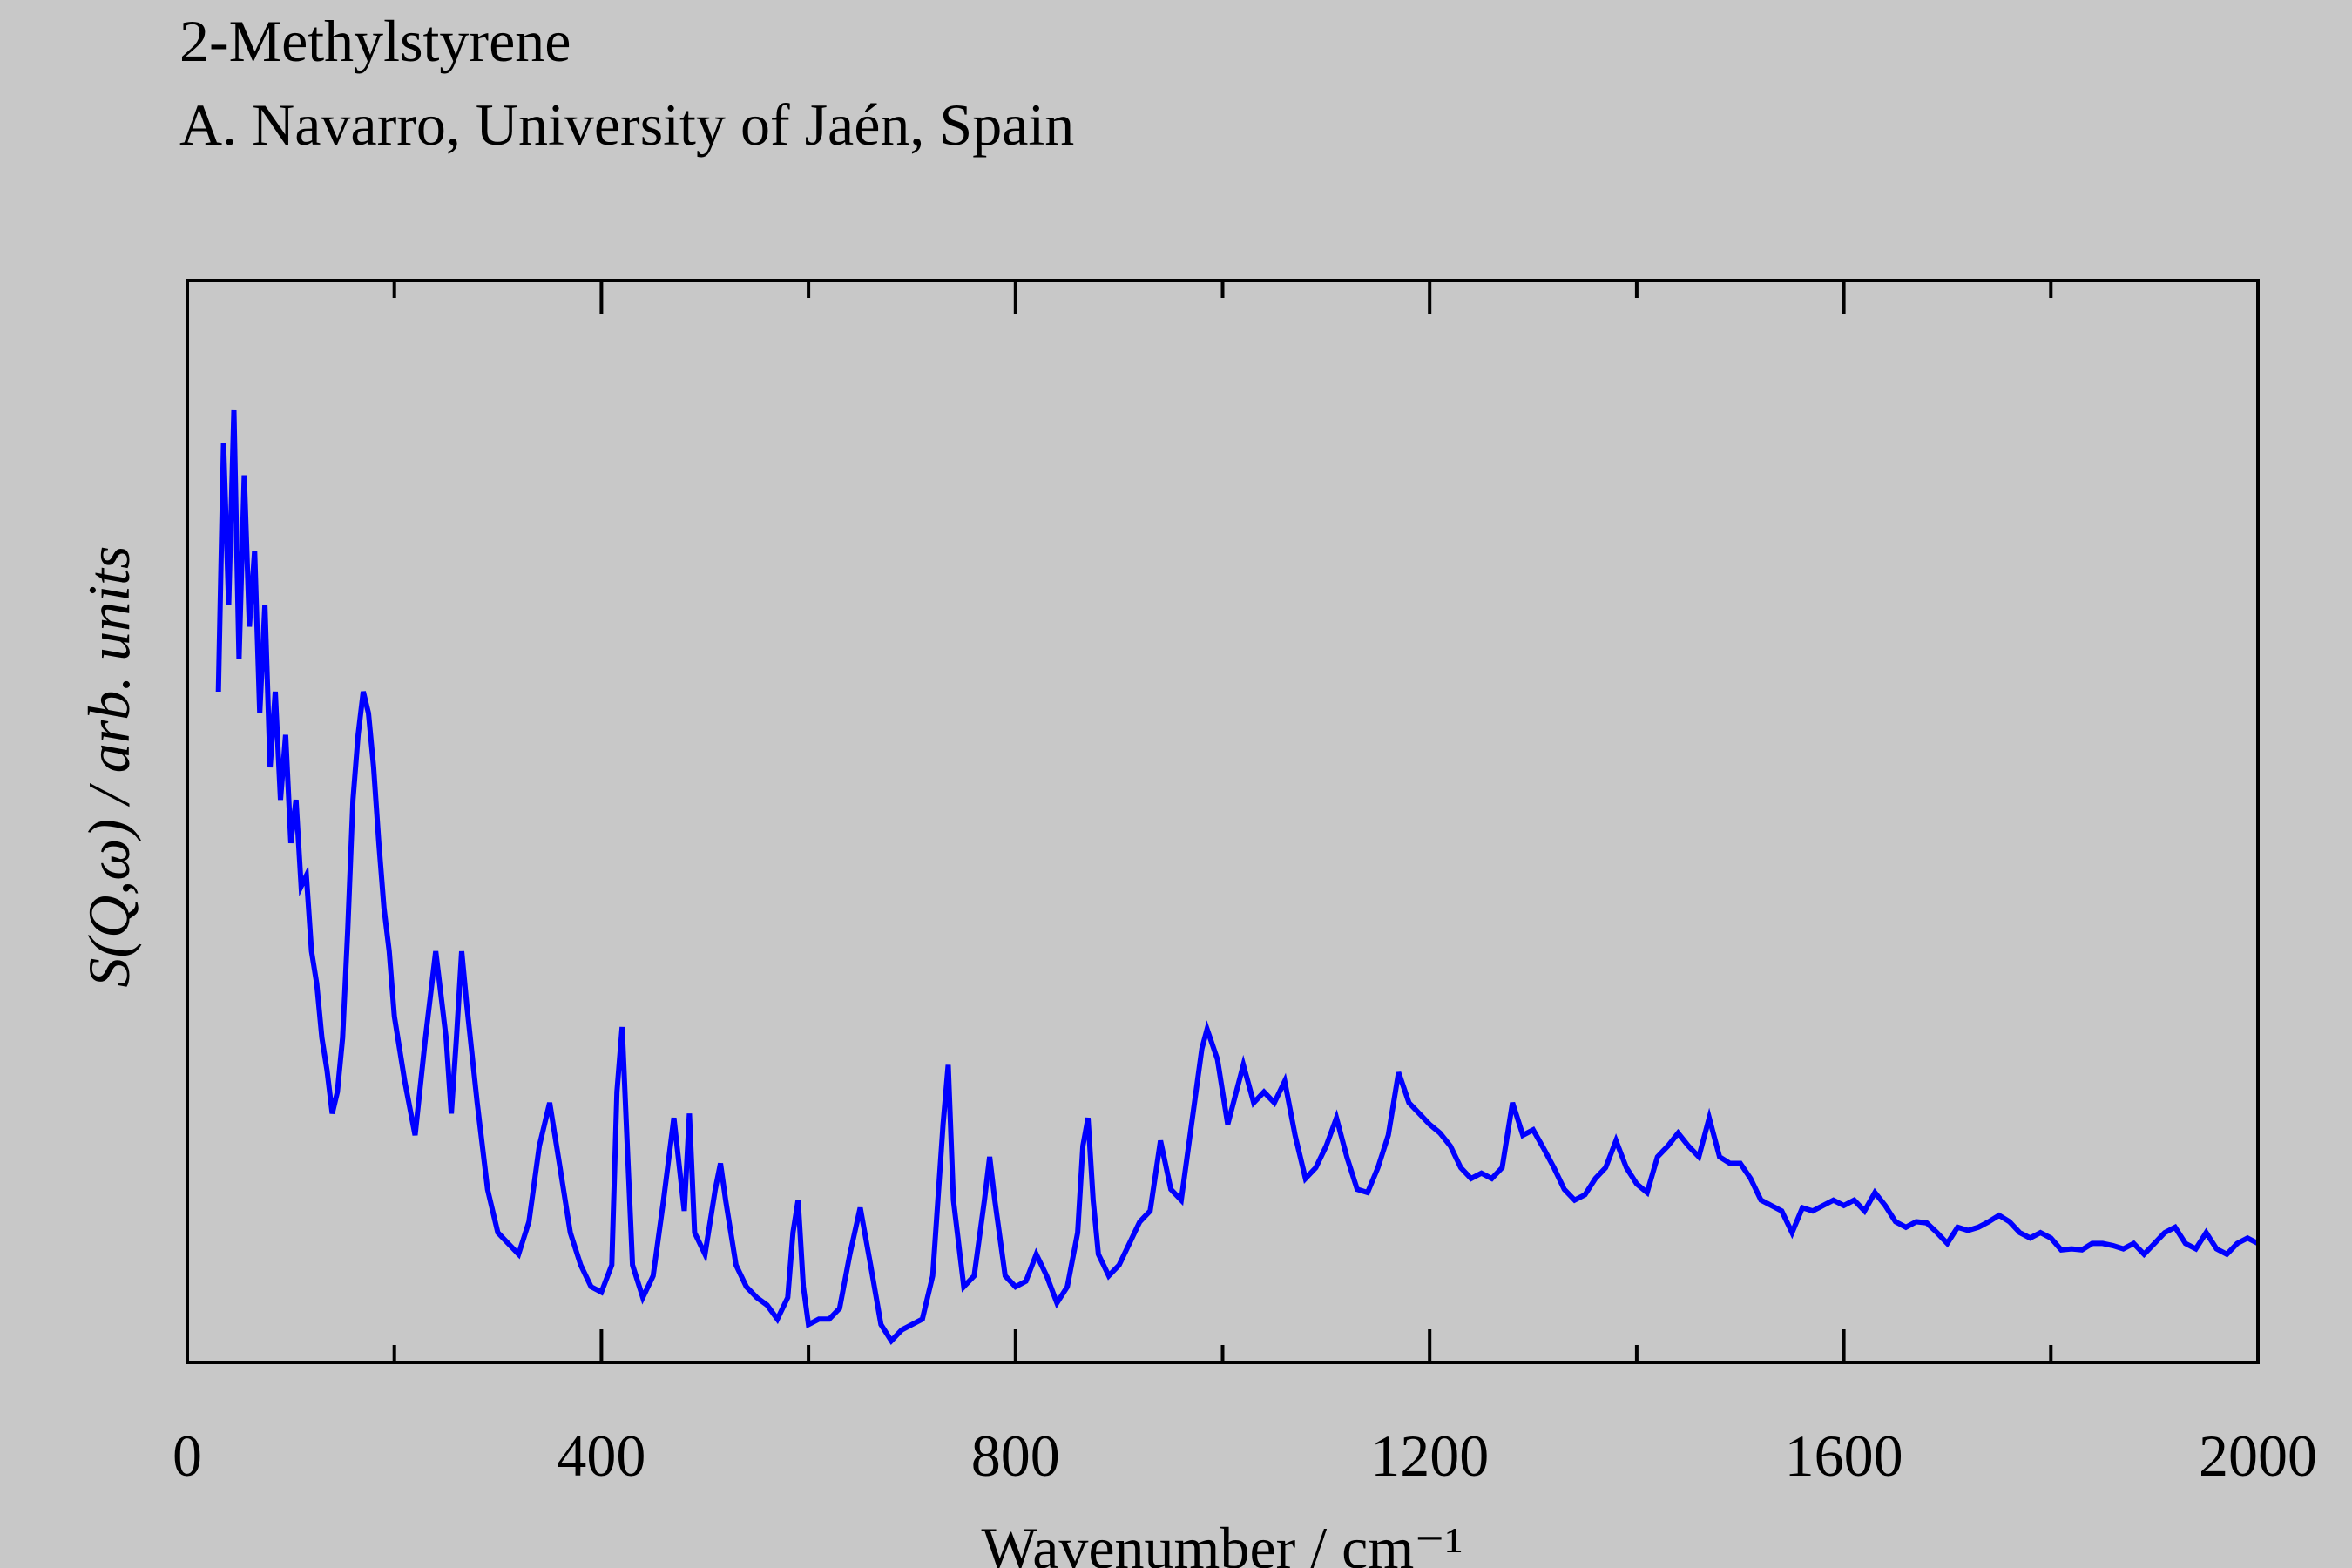 This screenshot has height=1568, width=2352. I want to click on y-axis-label: S(Q,ω) / arb. units, so click(109, 766).